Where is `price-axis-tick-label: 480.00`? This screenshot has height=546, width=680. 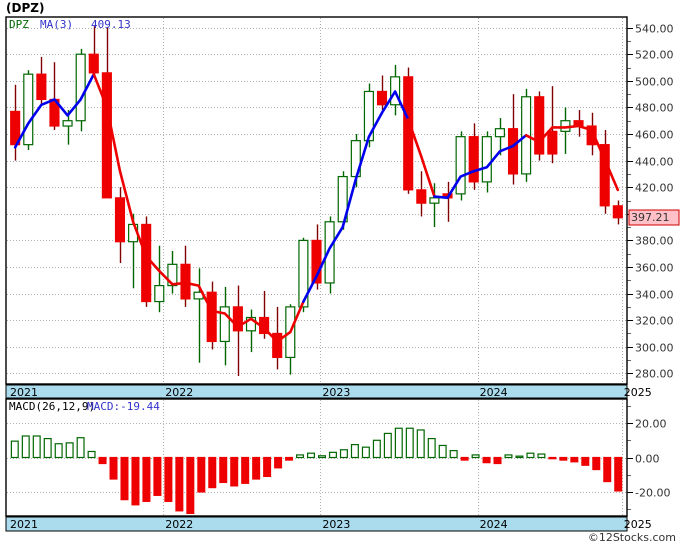 price-axis-tick-label: 480.00 is located at coordinates (654, 108).